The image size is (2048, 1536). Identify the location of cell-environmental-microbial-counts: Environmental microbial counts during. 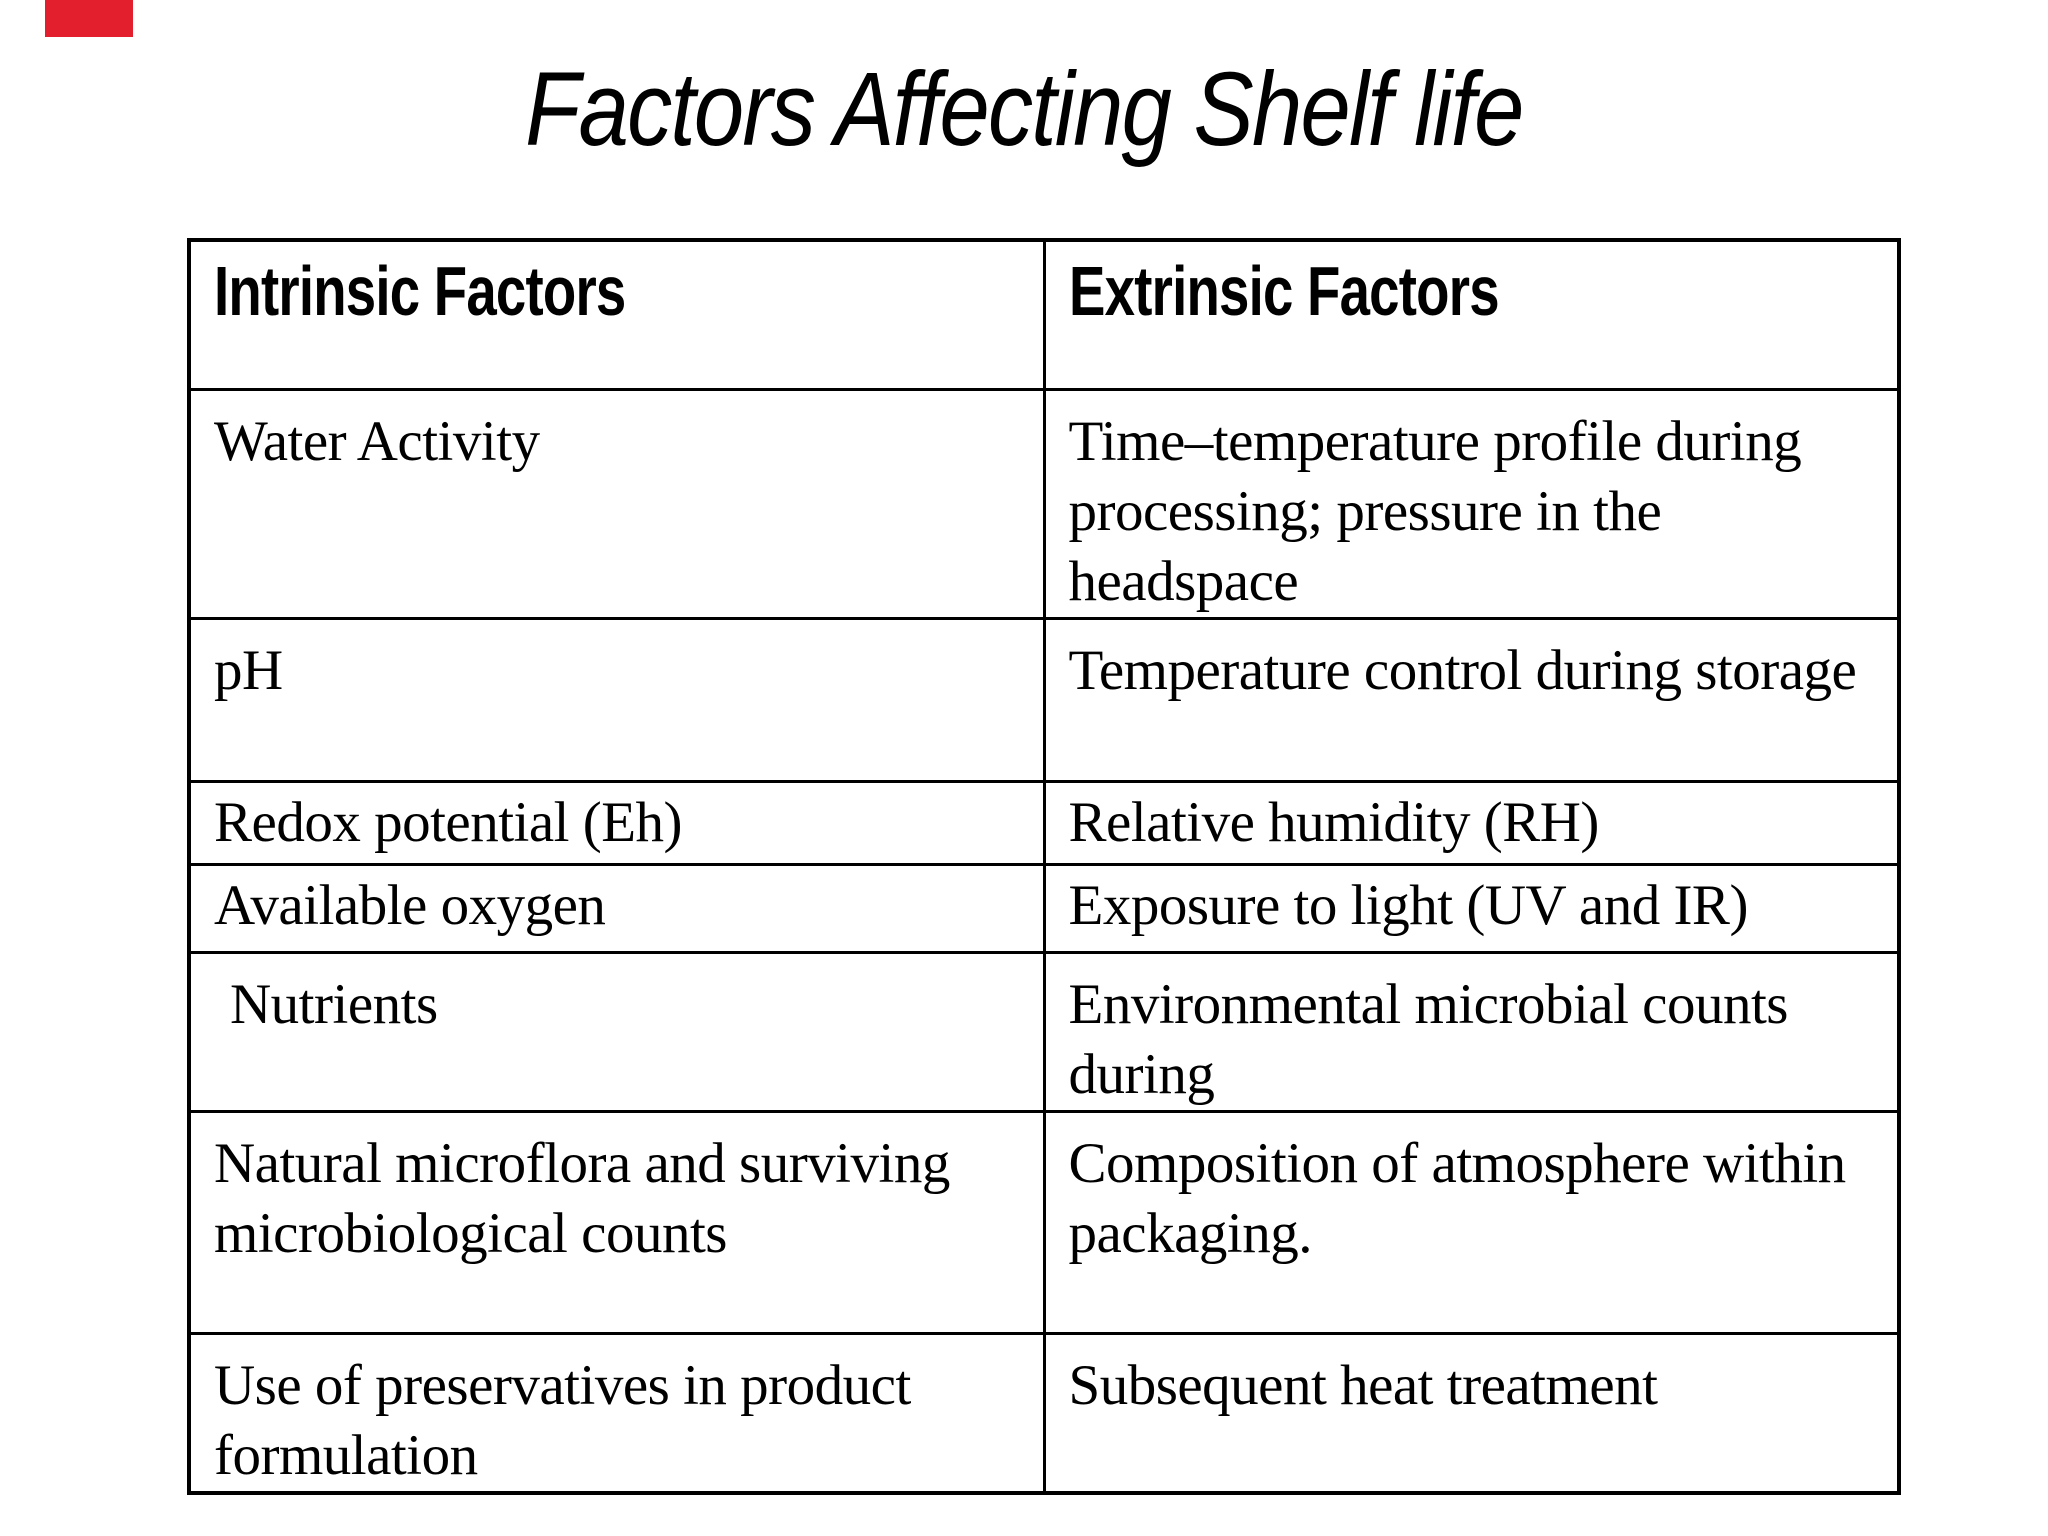
(1471, 1031).